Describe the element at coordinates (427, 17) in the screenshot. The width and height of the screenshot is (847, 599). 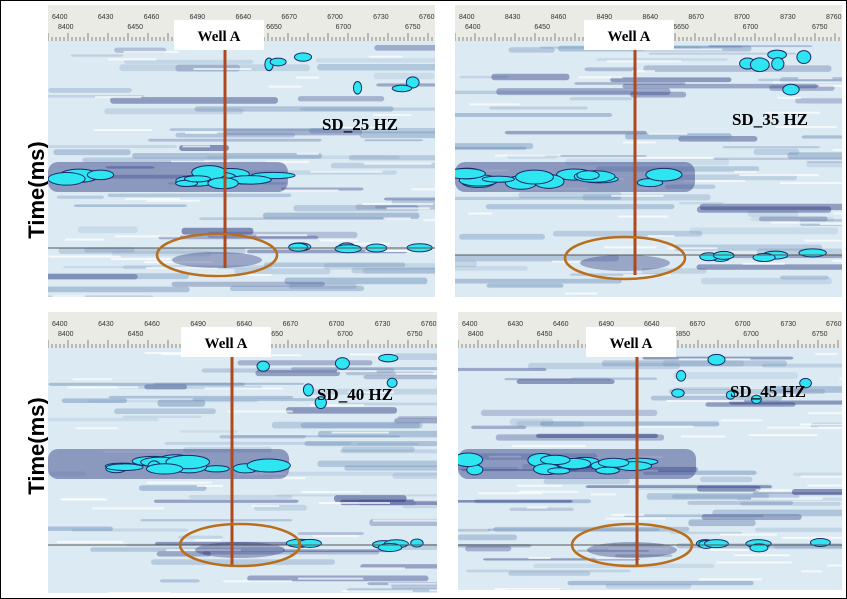
I see `ruler-label: 6760` at that location.